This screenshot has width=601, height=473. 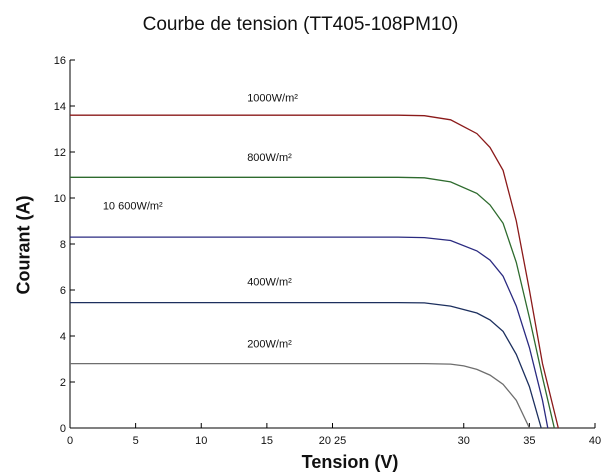 I want to click on y-tick-label: 16, so click(x=60, y=61).